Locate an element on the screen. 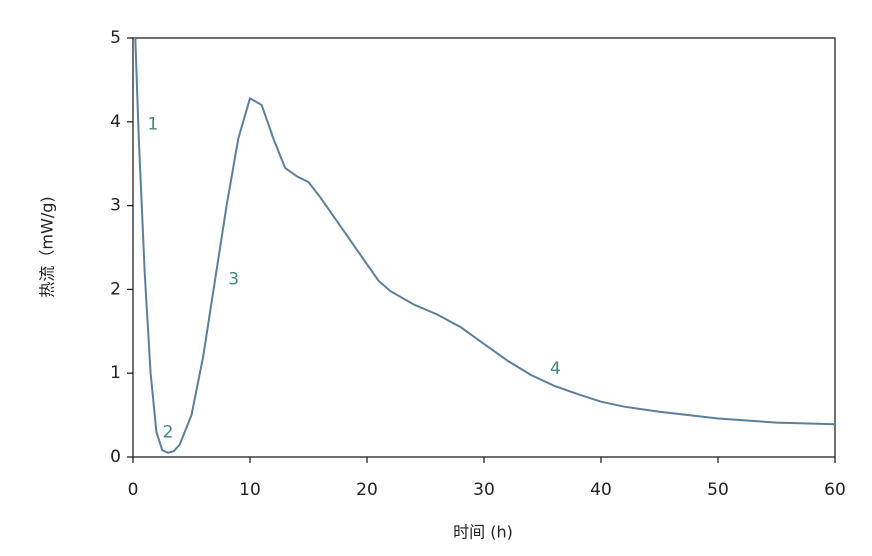 Image resolution: width=872 pixels, height=556 pixels. y-axis-label: 热流（mW/g) is located at coordinates (47, 246).